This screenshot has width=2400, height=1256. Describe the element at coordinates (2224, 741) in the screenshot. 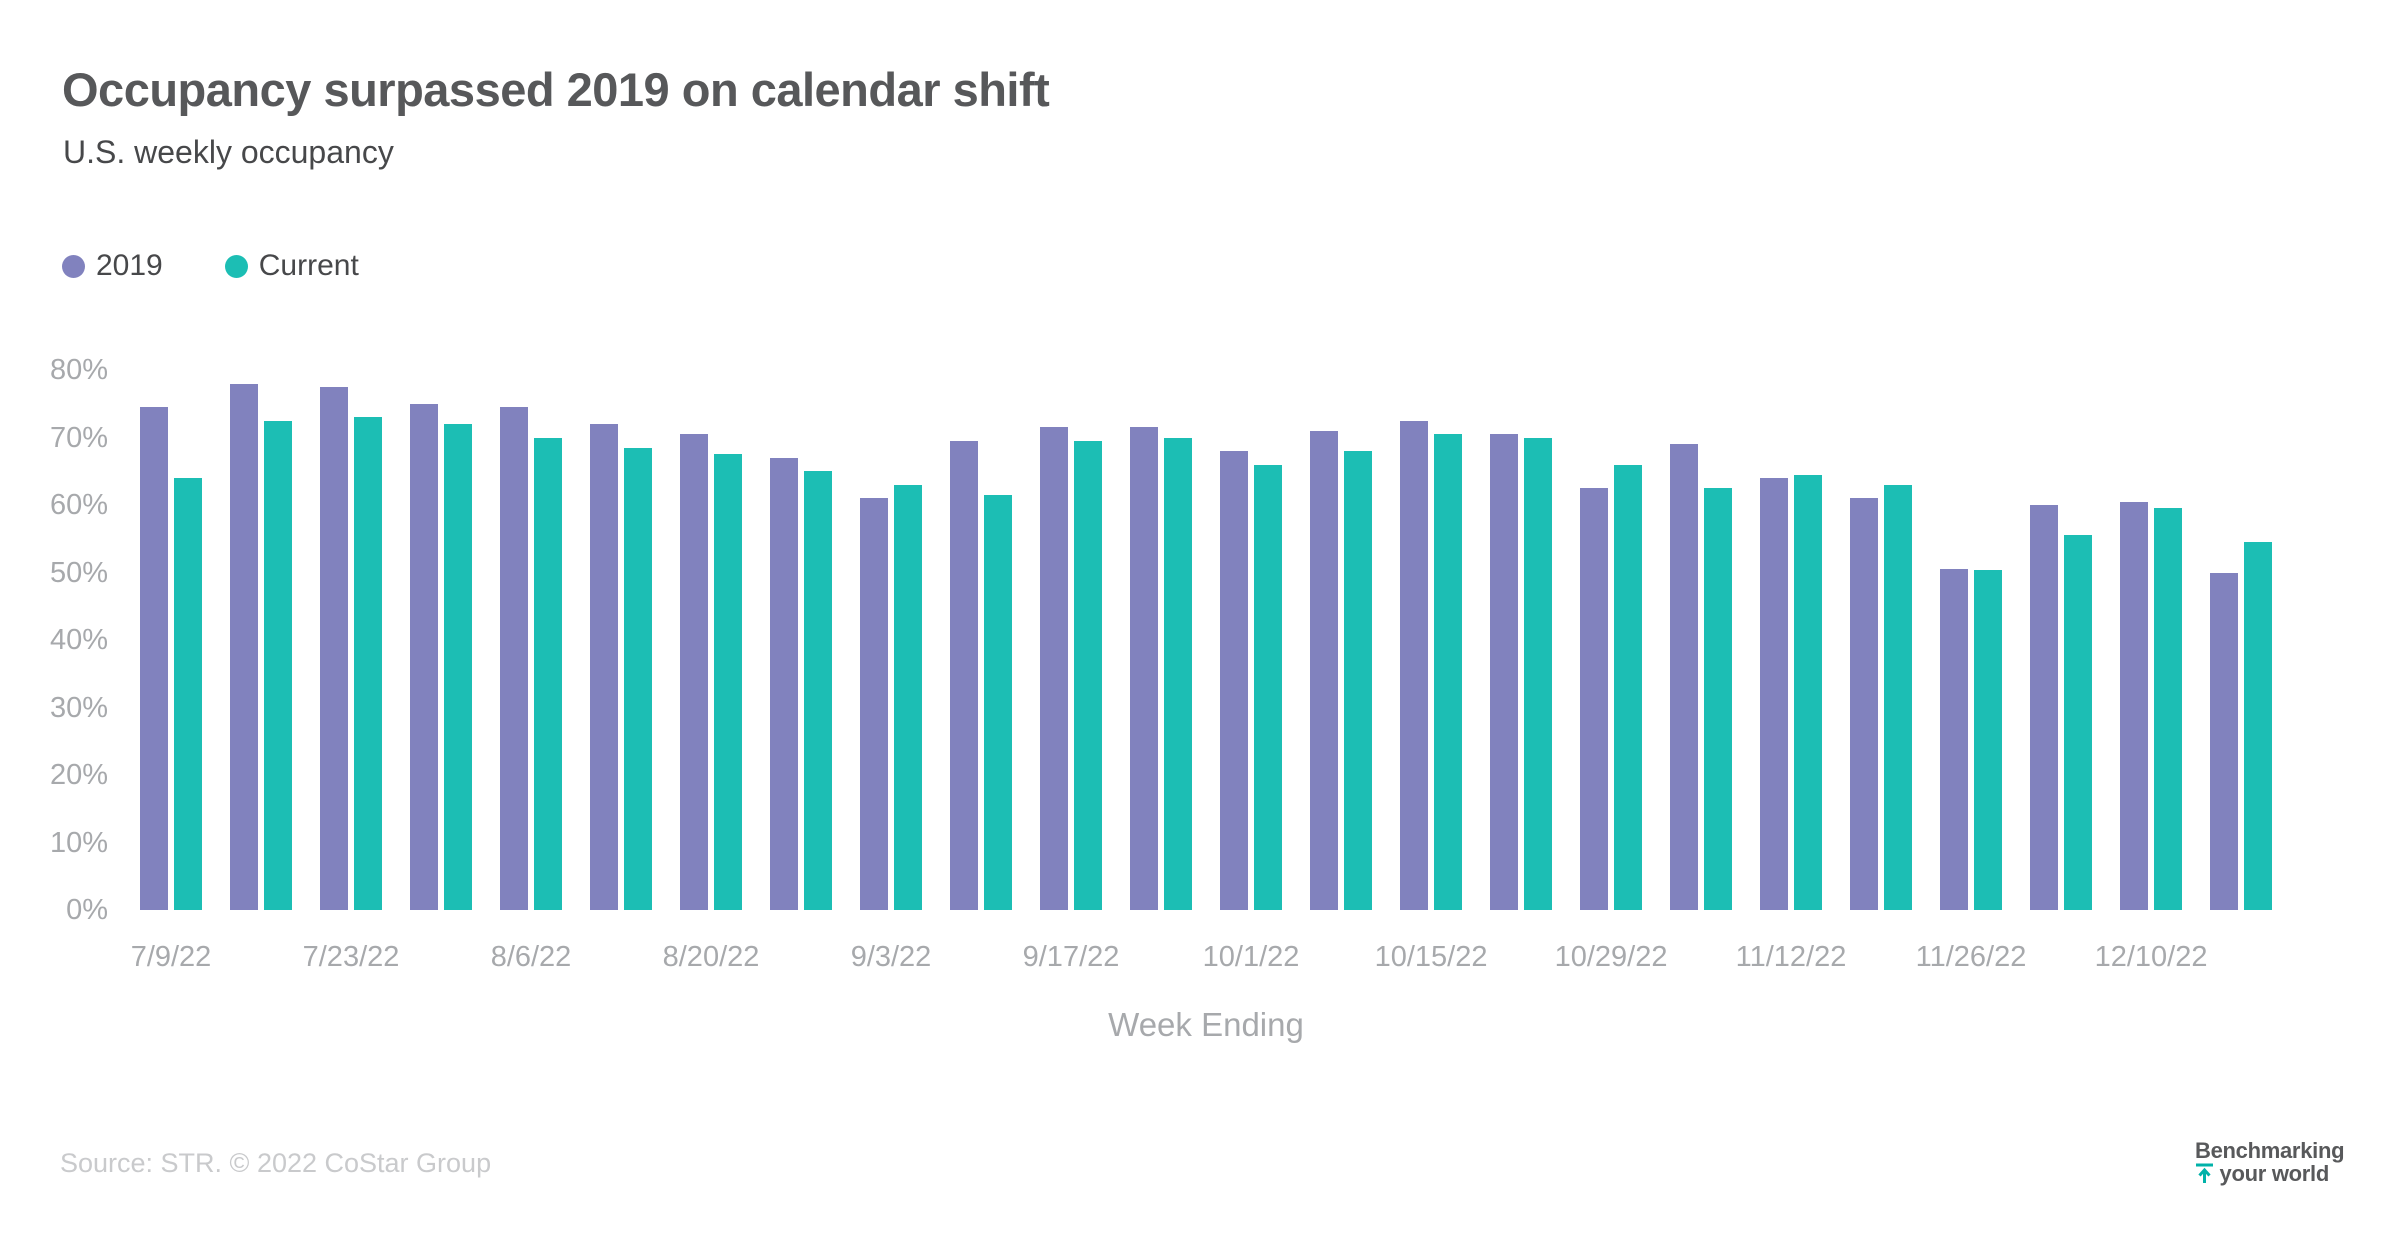

I see `bar-2019-12/17/22` at that location.